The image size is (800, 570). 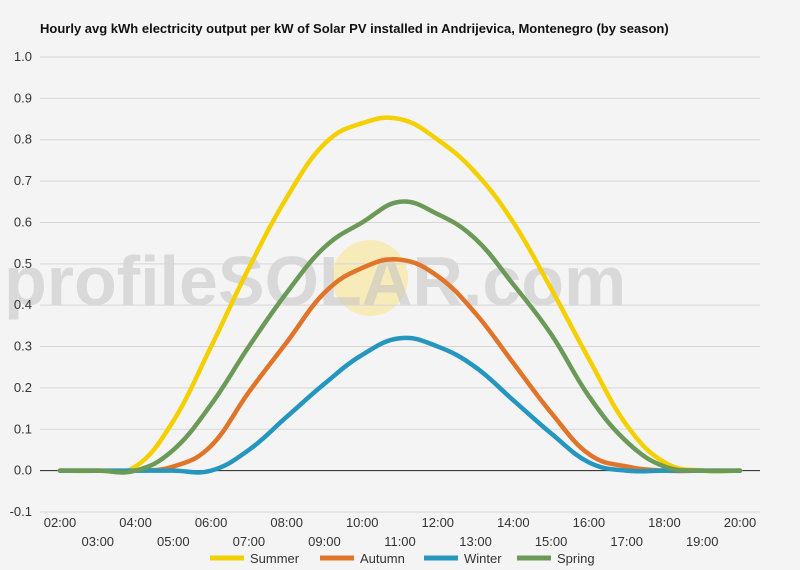 I want to click on y-tick-label: 0.2, so click(x=23, y=387).